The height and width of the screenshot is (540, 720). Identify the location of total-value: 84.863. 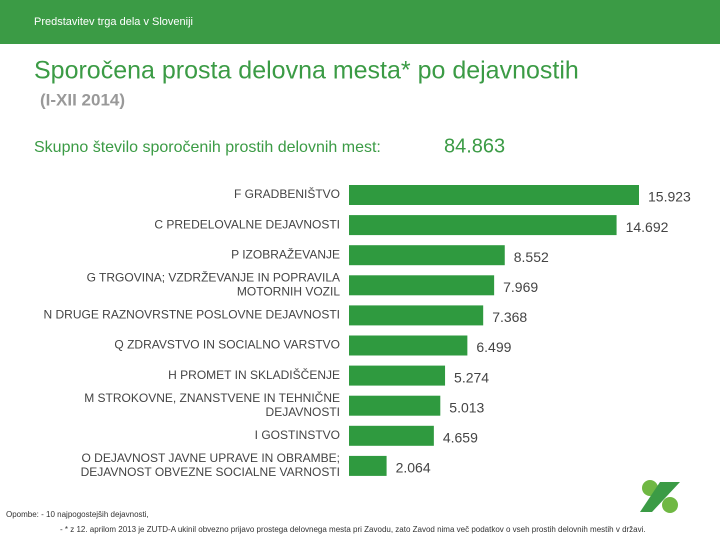
(474, 146).